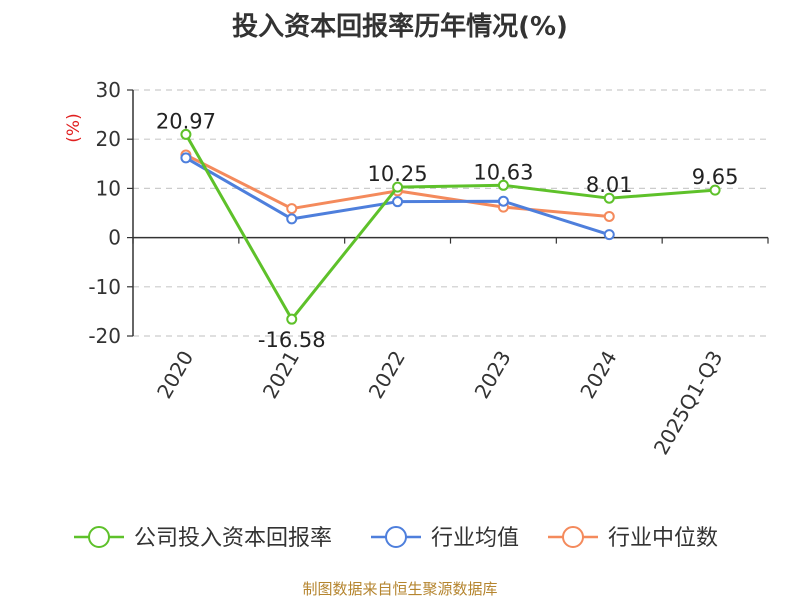  Describe the element at coordinates (175, 375) in the screenshot. I see `x-tick-label: 2020` at that location.